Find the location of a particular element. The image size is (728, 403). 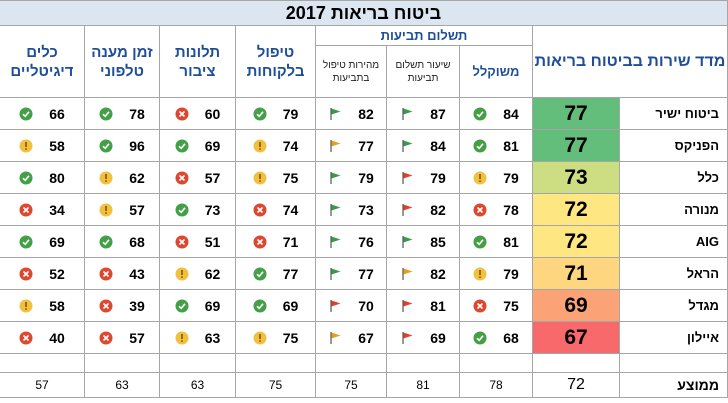

cell-content: 73 is located at coordinates (351, 209).